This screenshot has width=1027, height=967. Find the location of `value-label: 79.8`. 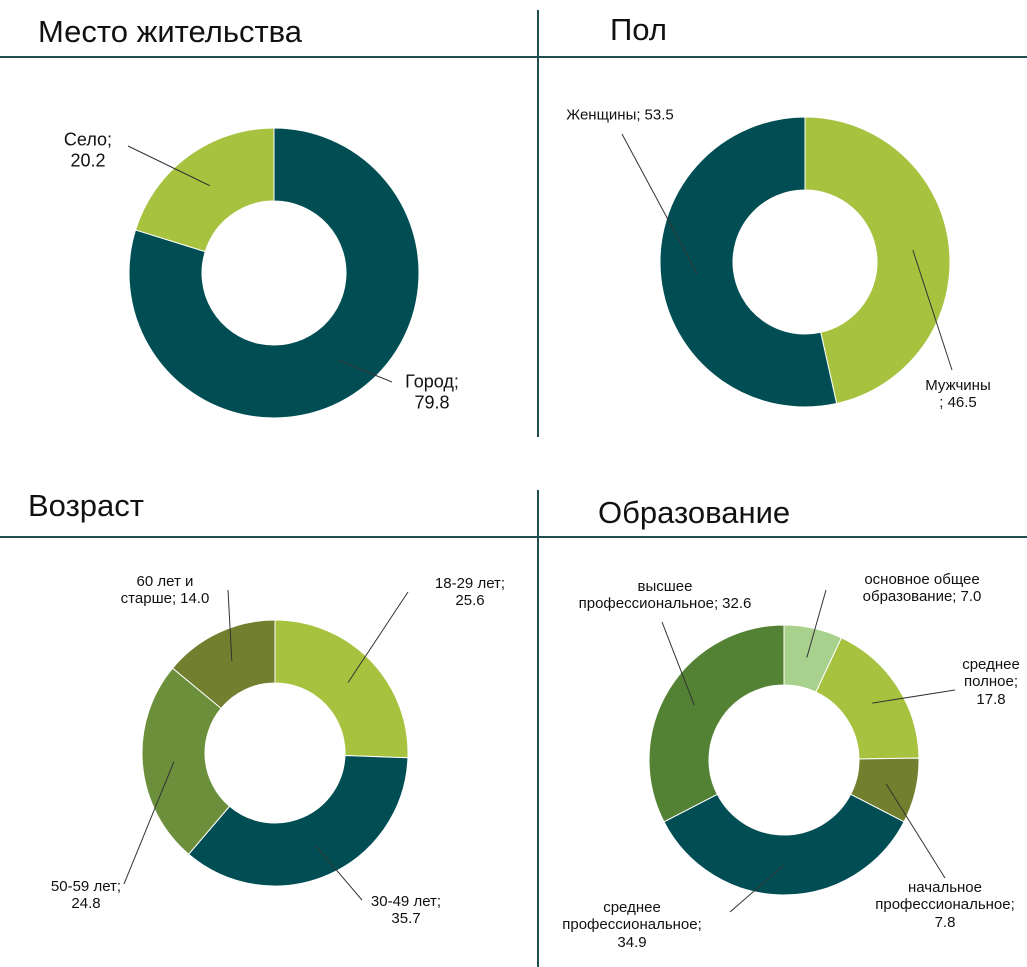

value-label: 79.8 is located at coordinates (432, 402).